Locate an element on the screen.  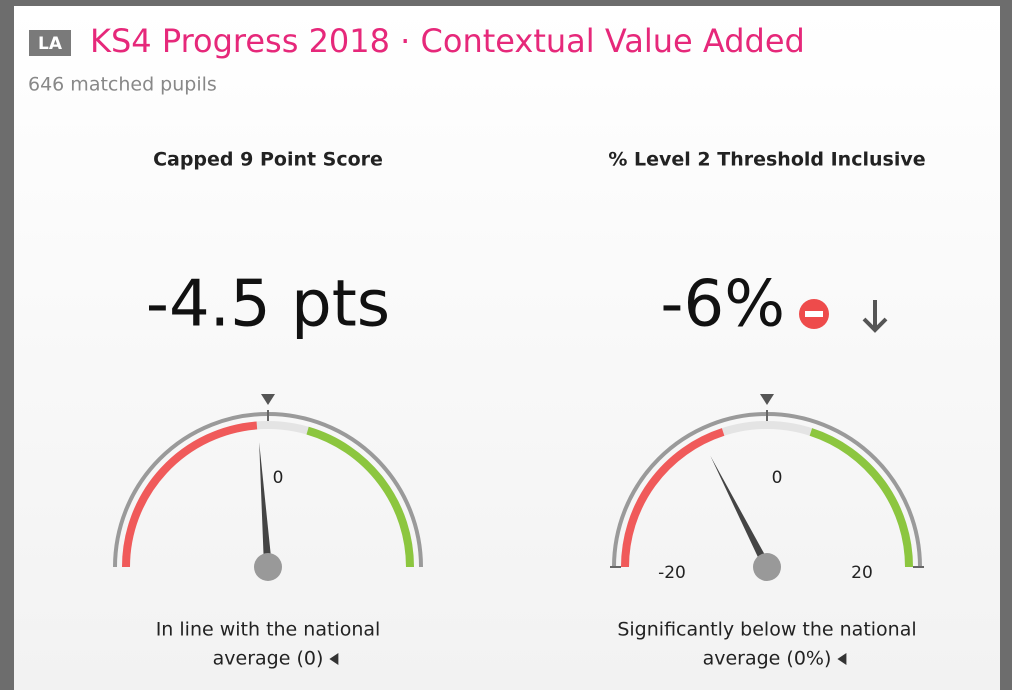
badge: LA is located at coordinates (50, 44).